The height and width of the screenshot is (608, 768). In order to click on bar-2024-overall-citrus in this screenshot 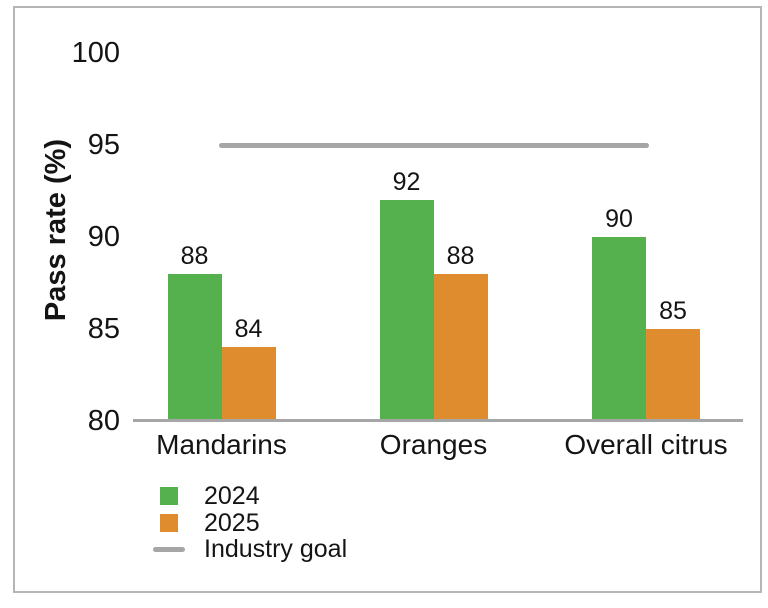, I will do `click(619, 329)`.